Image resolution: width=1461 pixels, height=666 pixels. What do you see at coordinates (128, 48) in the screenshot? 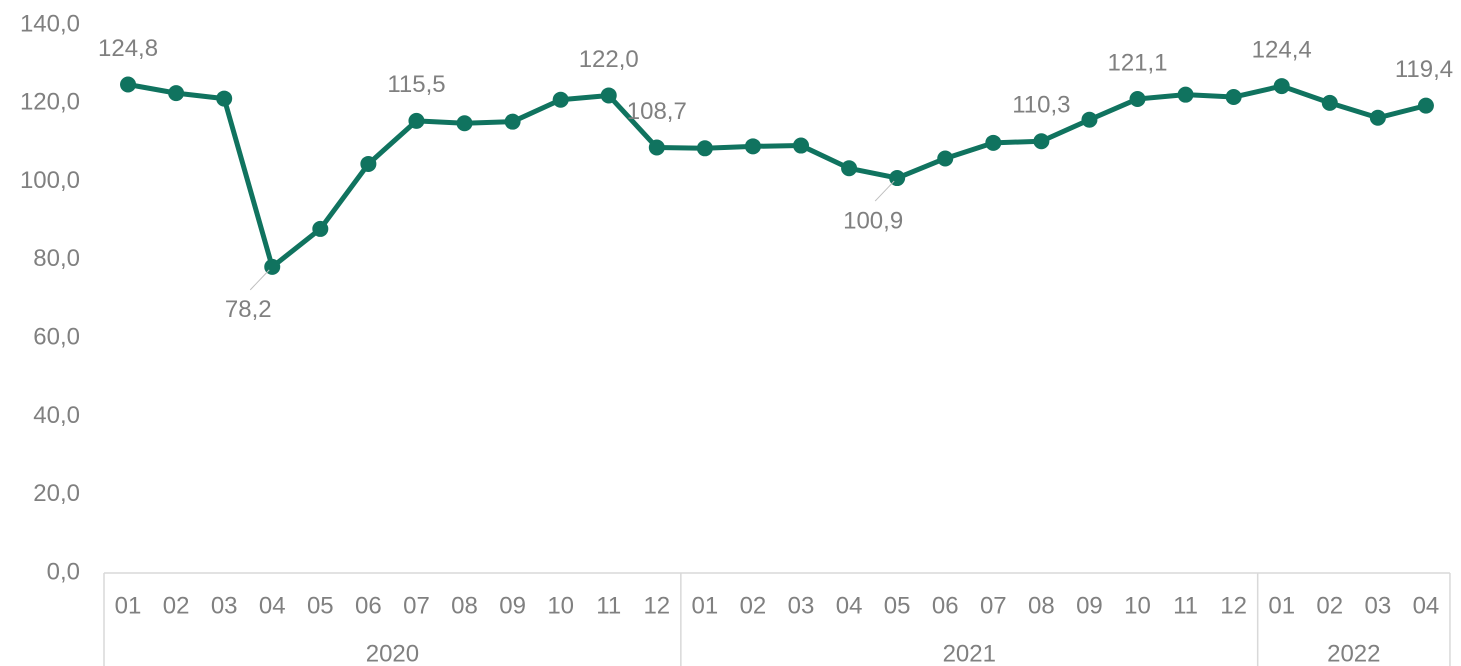
I see `data-label: 124,8` at bounding box center [128, 48].